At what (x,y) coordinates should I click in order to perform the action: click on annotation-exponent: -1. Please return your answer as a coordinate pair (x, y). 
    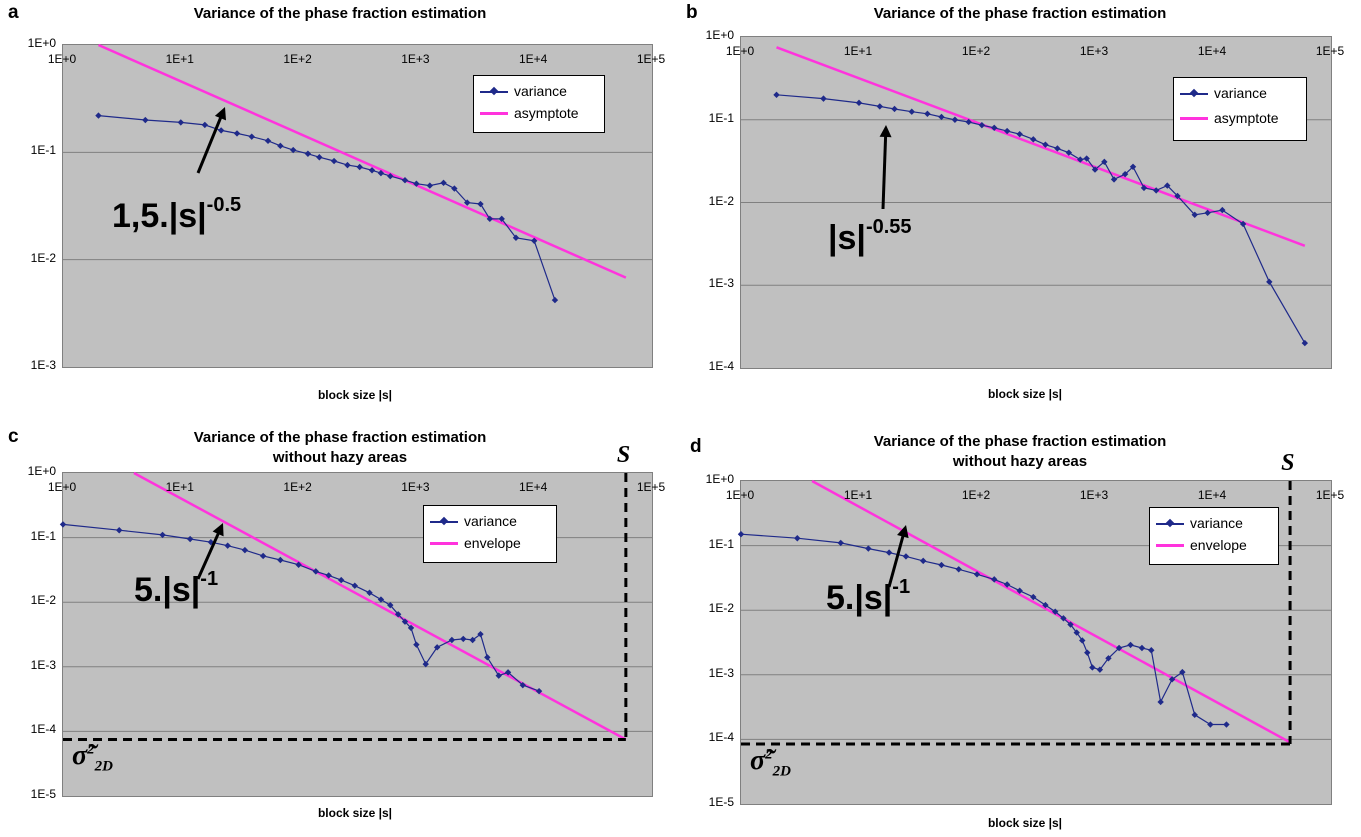
    Looking at the image, I should click on (901, 587).